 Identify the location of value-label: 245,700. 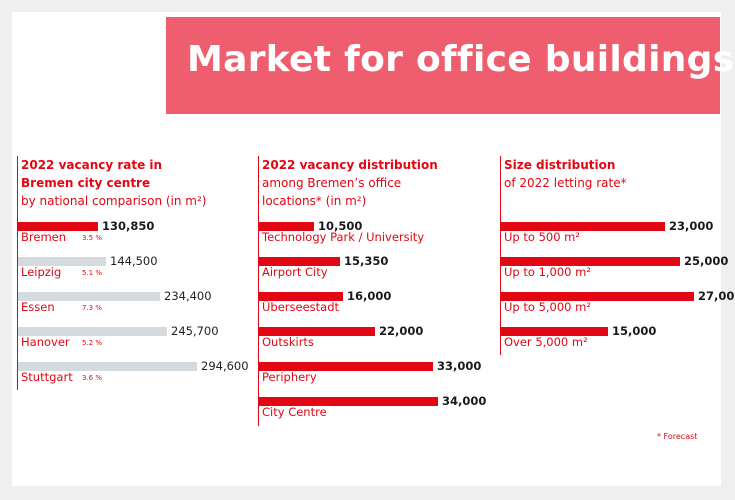
(195, 331).